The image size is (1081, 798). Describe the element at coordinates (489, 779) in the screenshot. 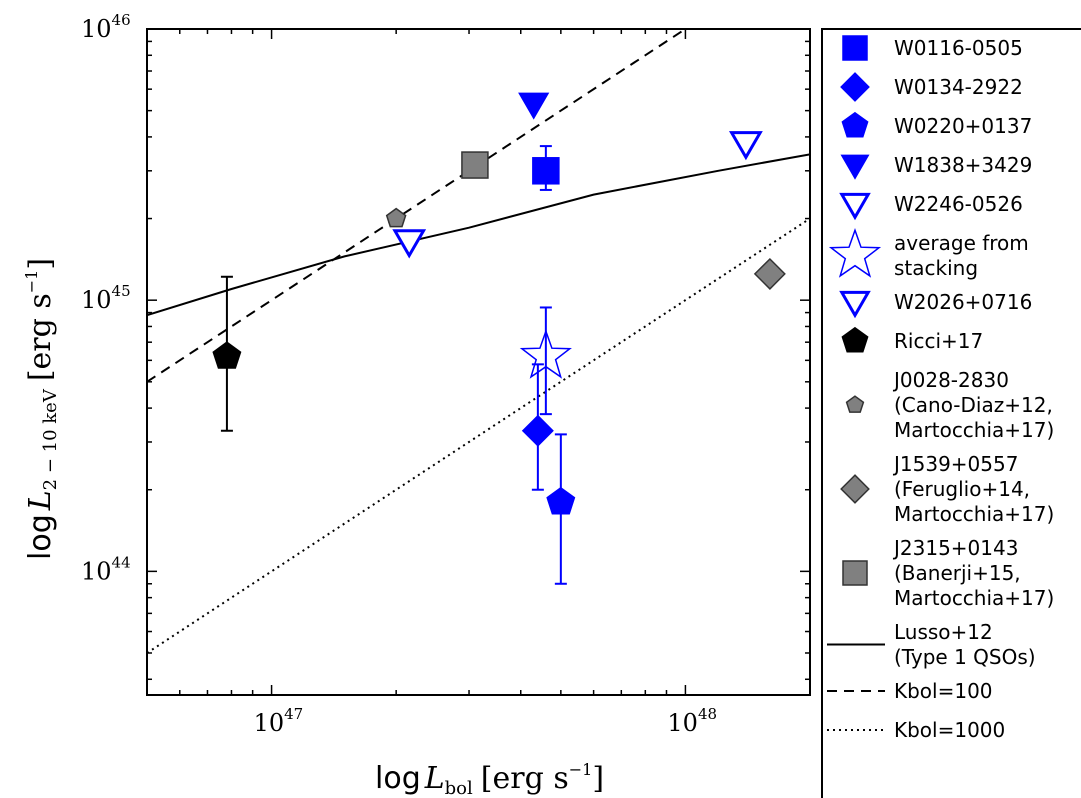

I see `x-axis-title: log Lbol [erg s−1]` at that location.